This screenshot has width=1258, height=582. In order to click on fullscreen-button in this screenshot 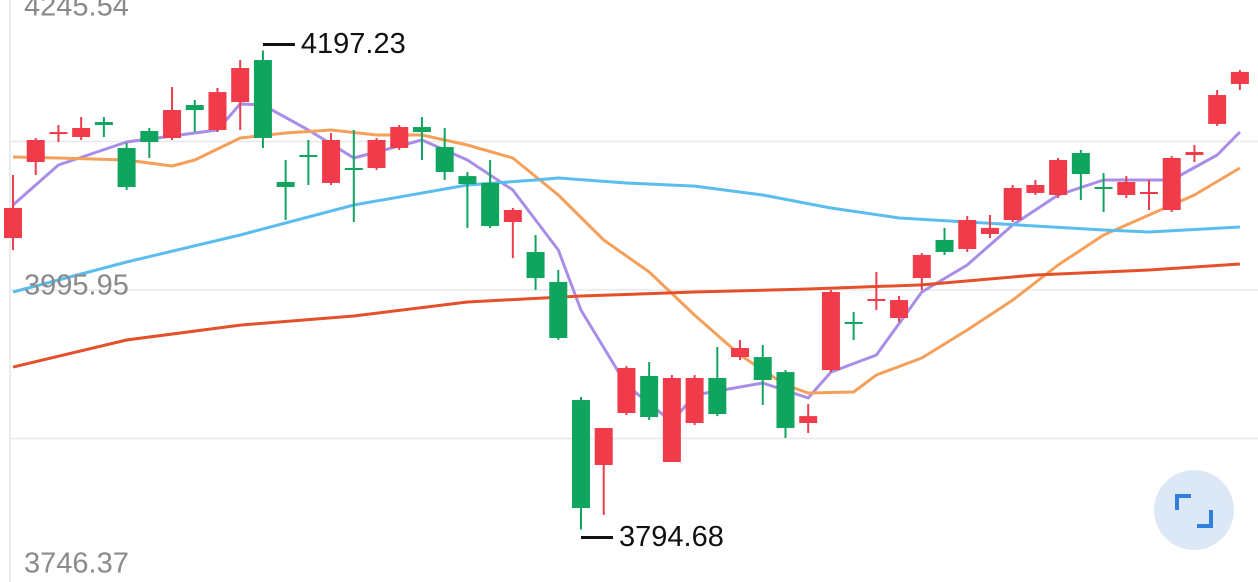, I will do `click(1194, 510)`.